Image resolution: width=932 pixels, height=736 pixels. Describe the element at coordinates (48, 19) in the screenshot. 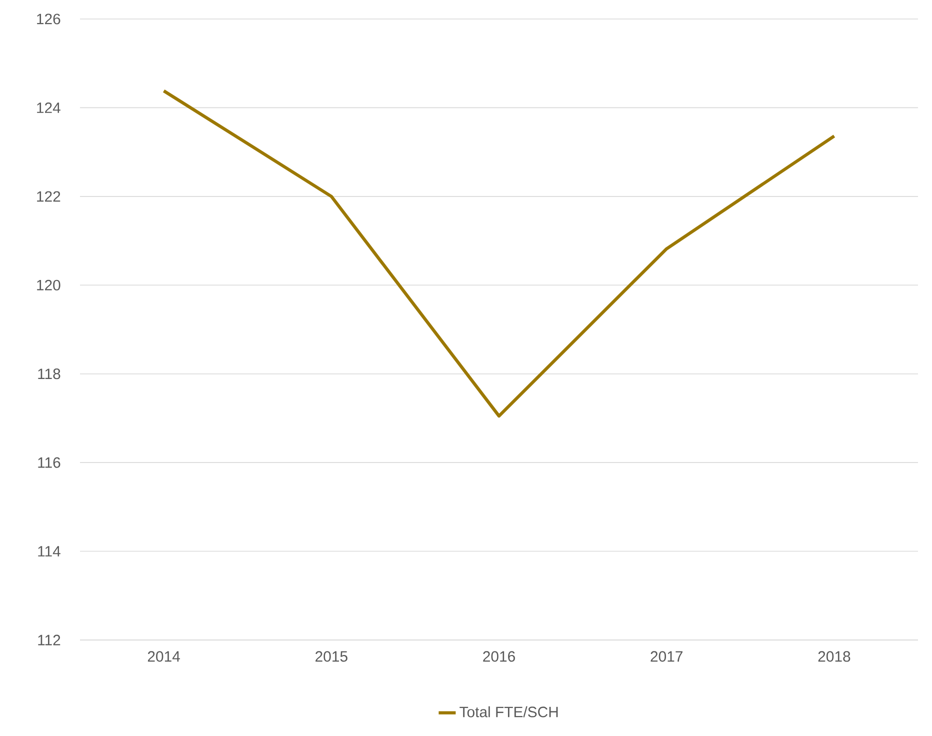

I see `y-tick-label: 126` at that location.